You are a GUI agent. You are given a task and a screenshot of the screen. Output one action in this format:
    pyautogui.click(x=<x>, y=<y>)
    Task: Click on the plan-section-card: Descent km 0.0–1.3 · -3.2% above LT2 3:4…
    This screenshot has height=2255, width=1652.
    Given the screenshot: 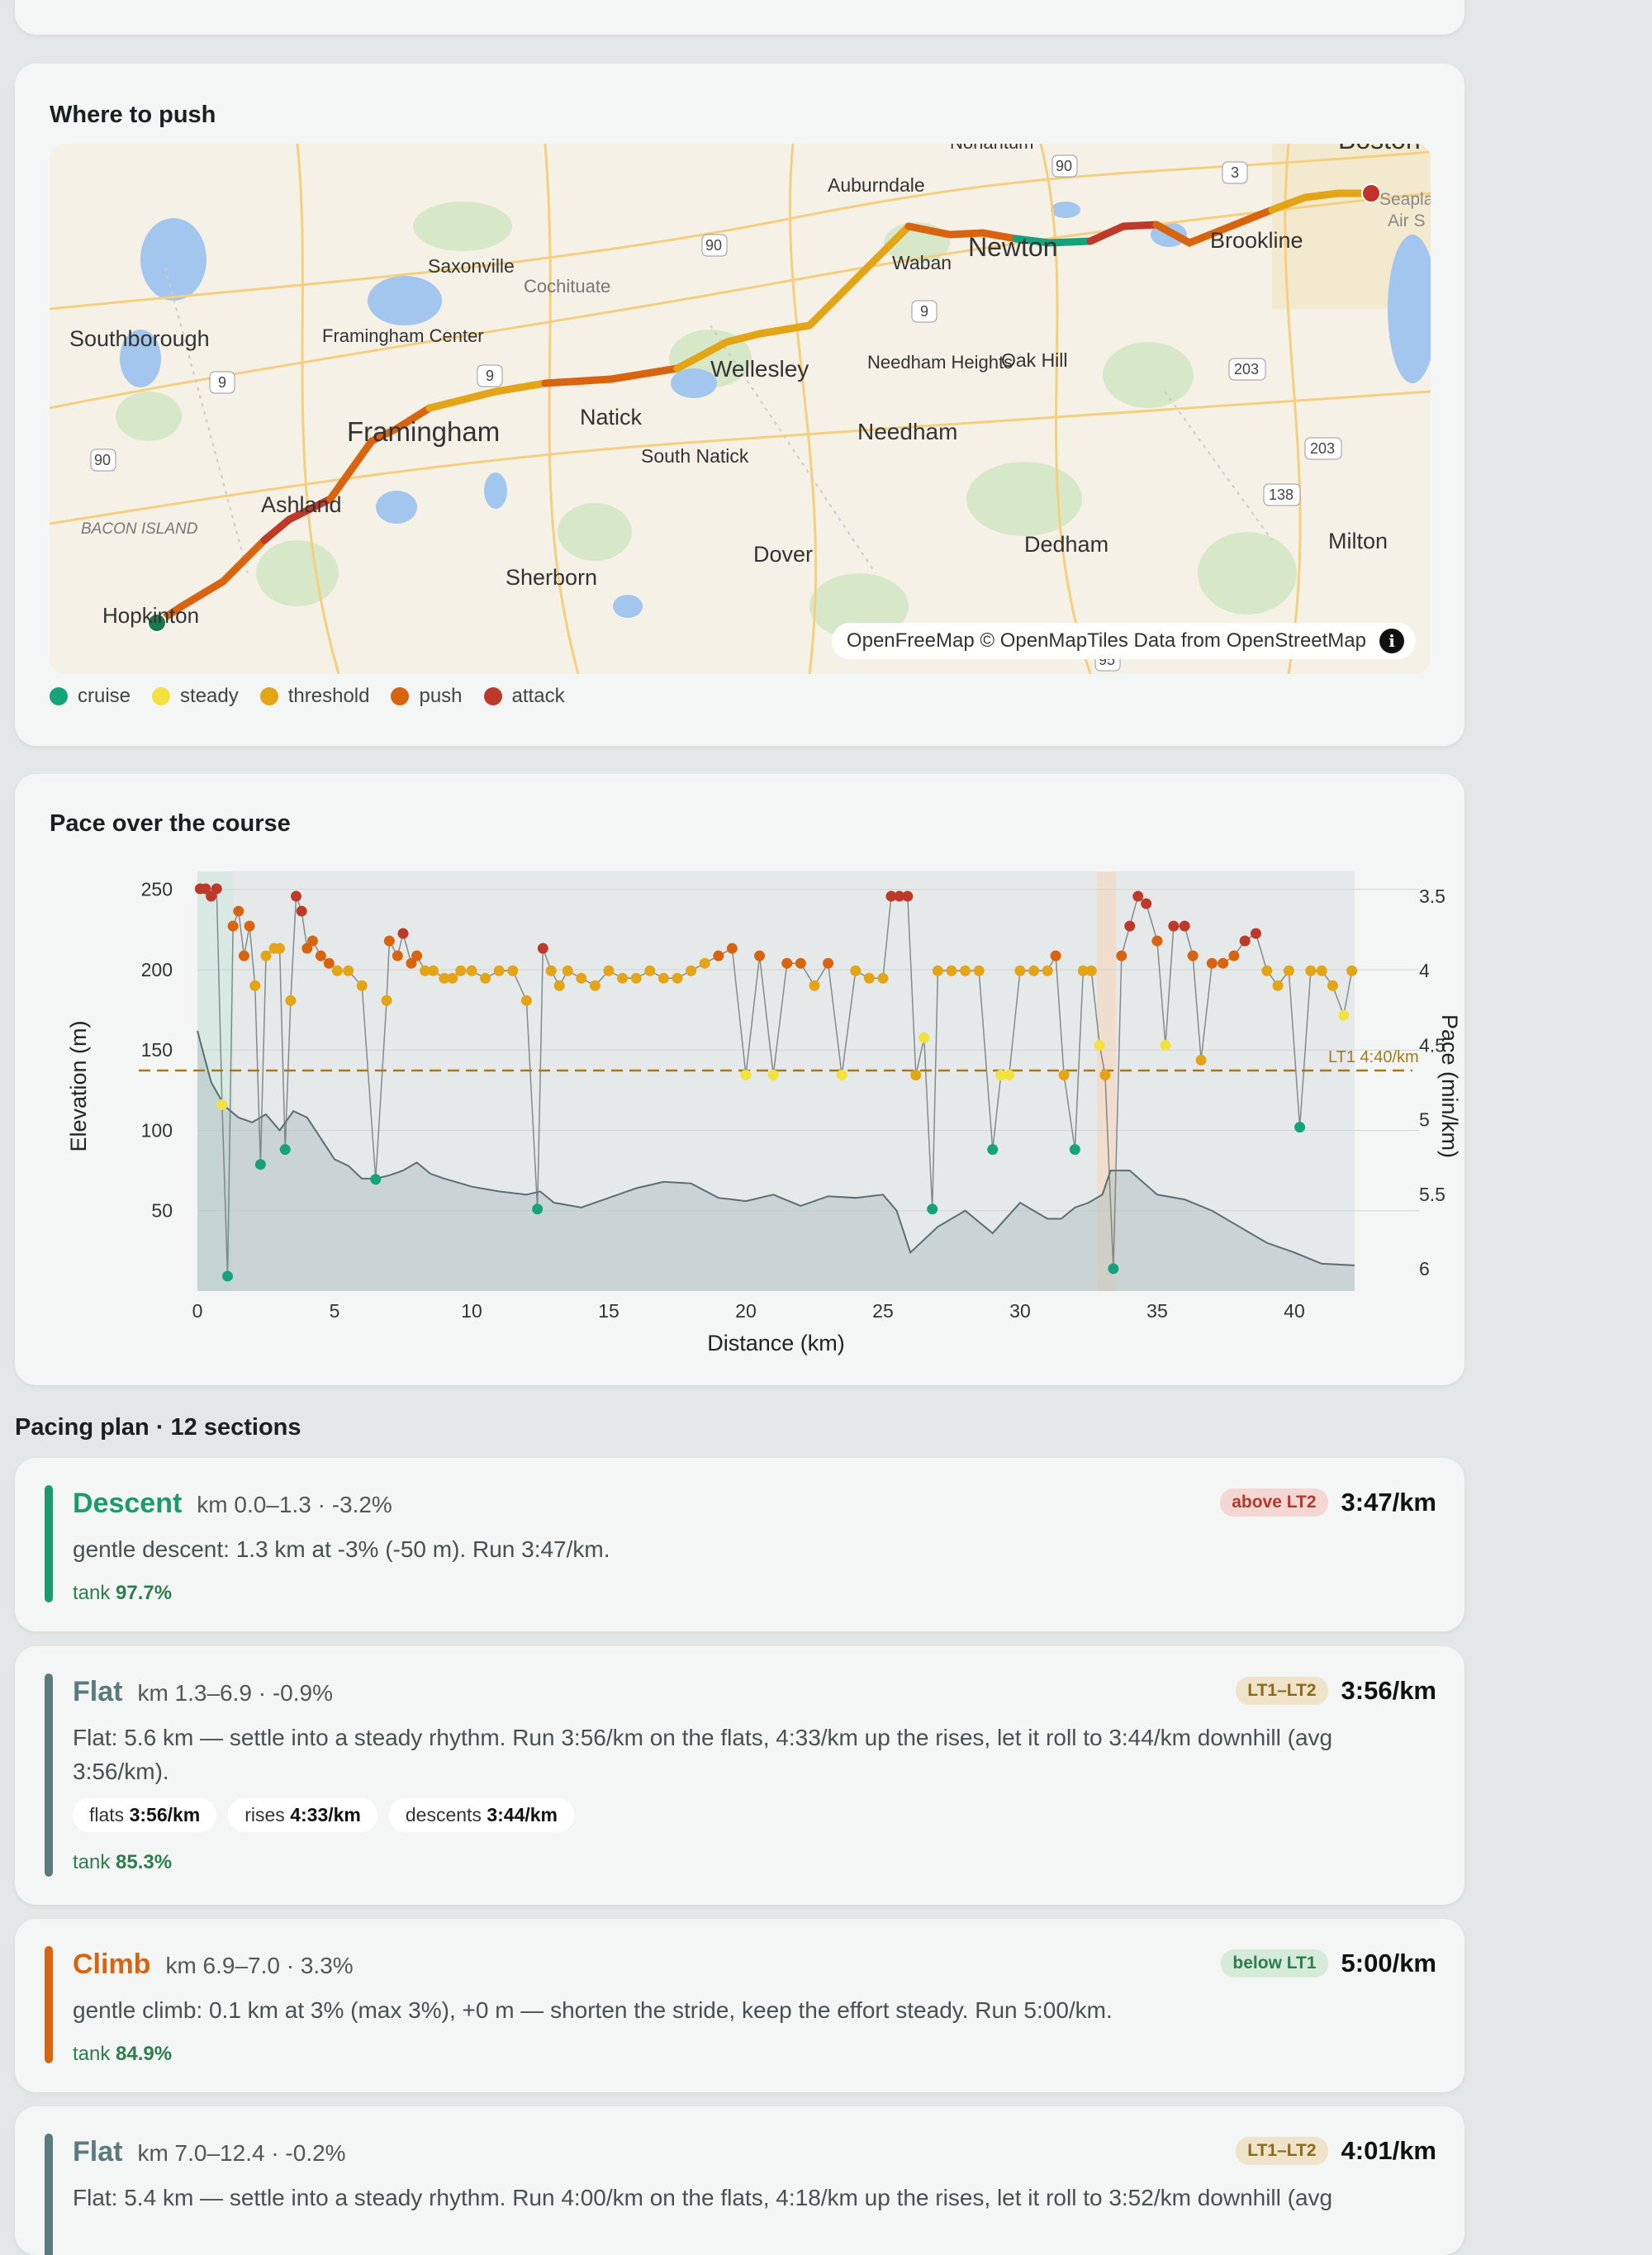 What is the action you would take?
    pyautogui.click(x=739, y=1544)
    